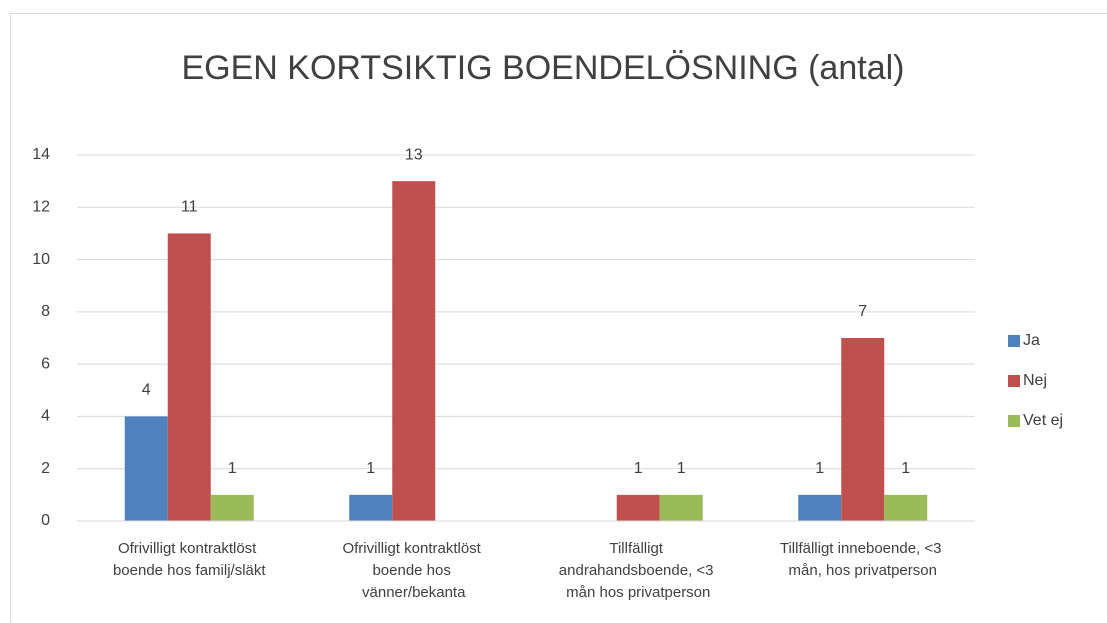  What do you see at coordinates (1035, 380) in the screenshot?
I see `legend-label: Nej` at bounding box center [1035, 380].